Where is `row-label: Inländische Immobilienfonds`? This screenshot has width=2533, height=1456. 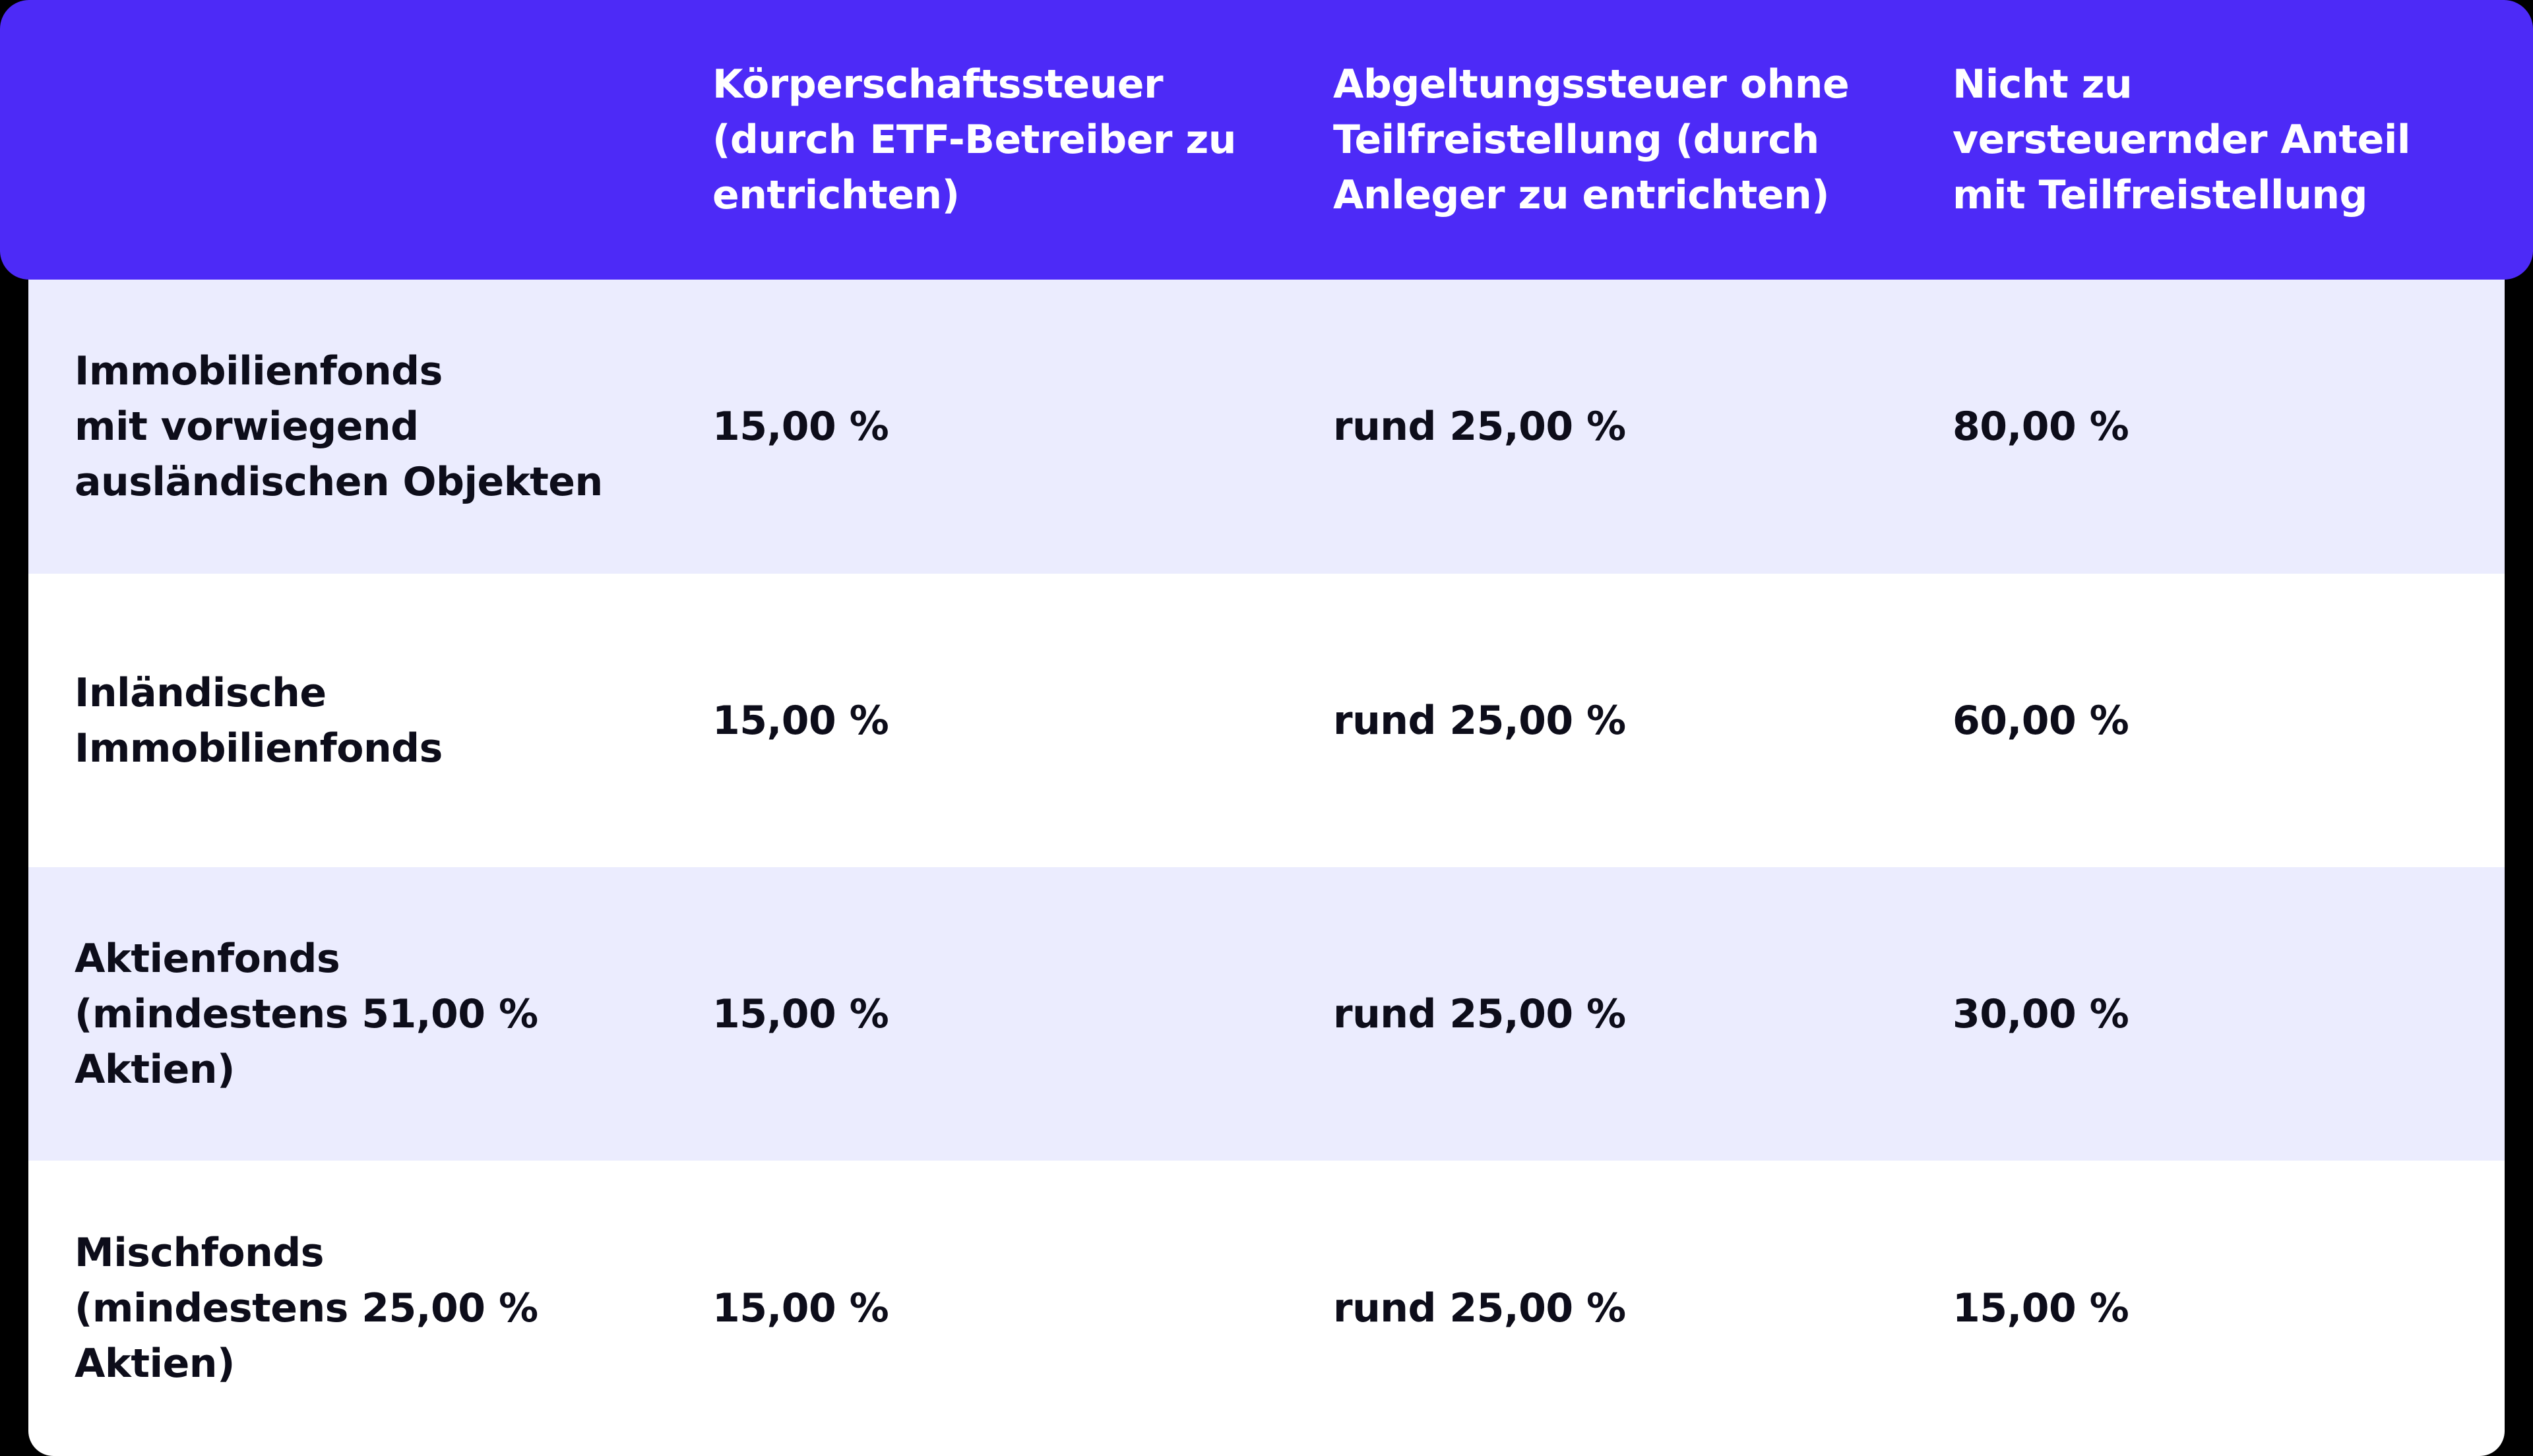
row-label: Inländische Immobilienfonds is located at coordinates (259, 720).